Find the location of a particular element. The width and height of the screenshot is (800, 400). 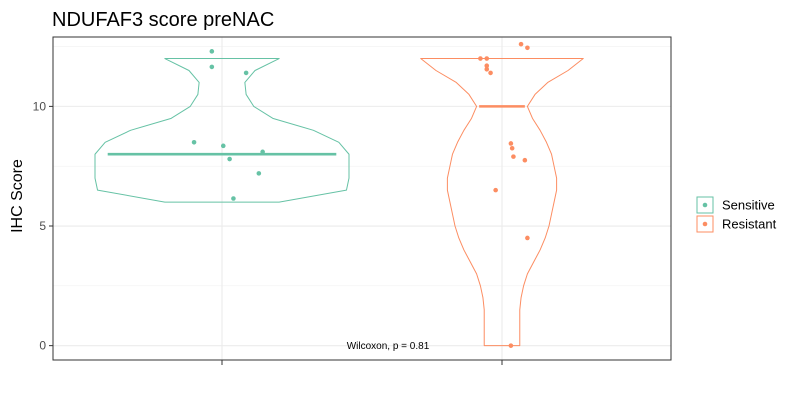

legend-item-sensitive: Sensitive is located at coordinates (735, 205).